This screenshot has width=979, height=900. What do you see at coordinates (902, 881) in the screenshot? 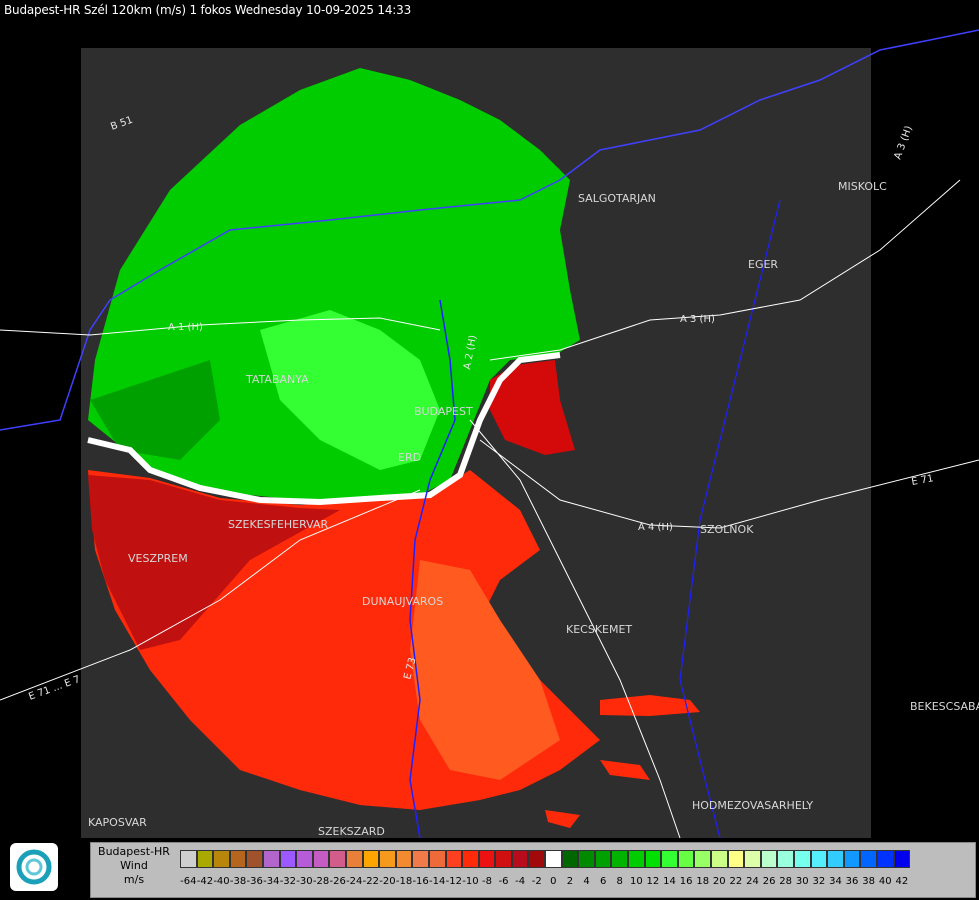
I see `legend-tick-label: 42` at bounding box center [902, 881].